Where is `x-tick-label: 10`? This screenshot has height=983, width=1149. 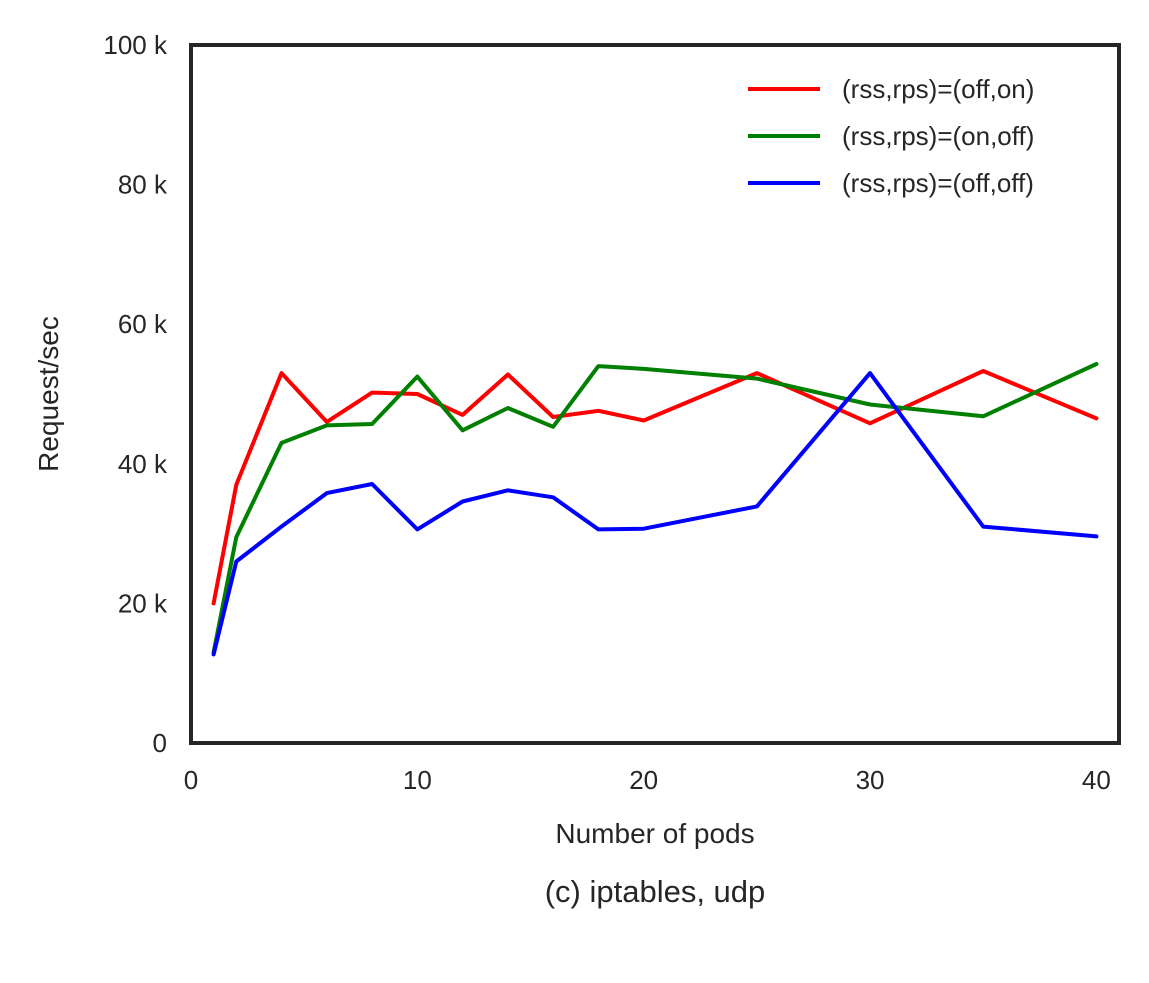 x-tick-label: 10 is located at coordinates (417, 780).